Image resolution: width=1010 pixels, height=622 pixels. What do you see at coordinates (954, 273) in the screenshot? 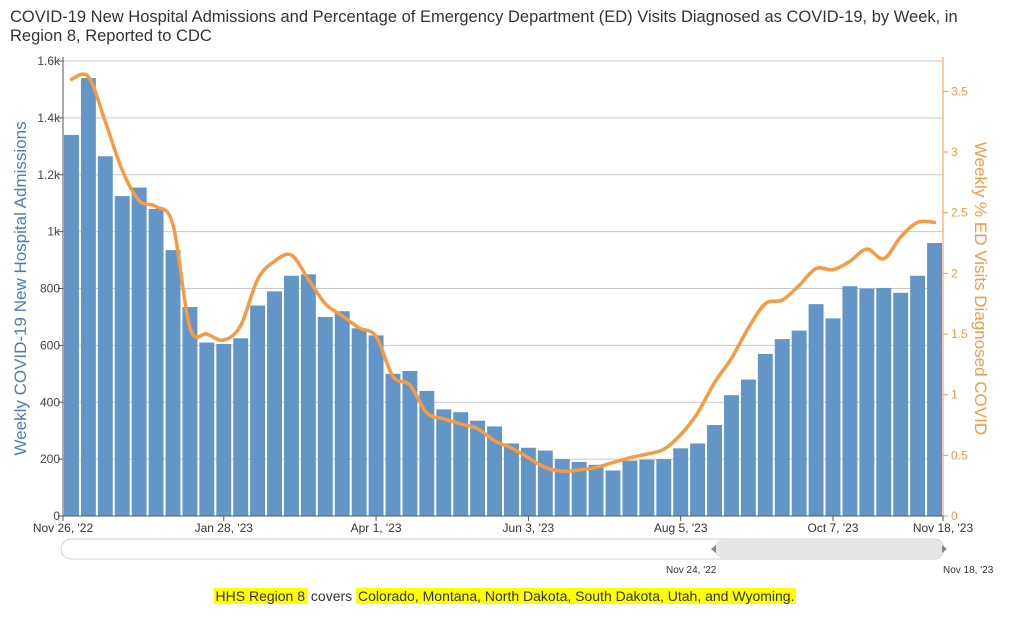
I see `y-right-tick-label: 2` at bounding box center [954, 273].